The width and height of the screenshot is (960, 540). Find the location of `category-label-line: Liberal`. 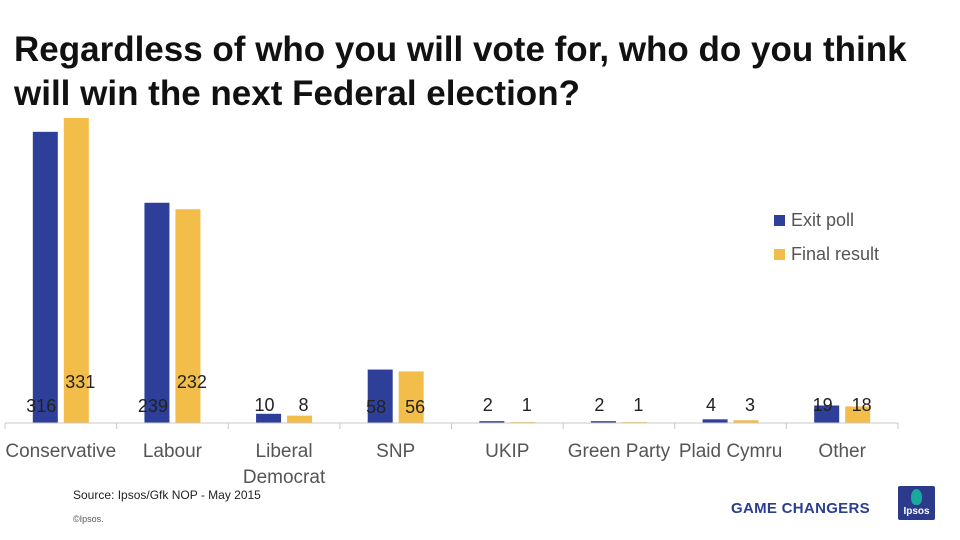

category-label-line: Liberal is located at coordinates (284, 451).